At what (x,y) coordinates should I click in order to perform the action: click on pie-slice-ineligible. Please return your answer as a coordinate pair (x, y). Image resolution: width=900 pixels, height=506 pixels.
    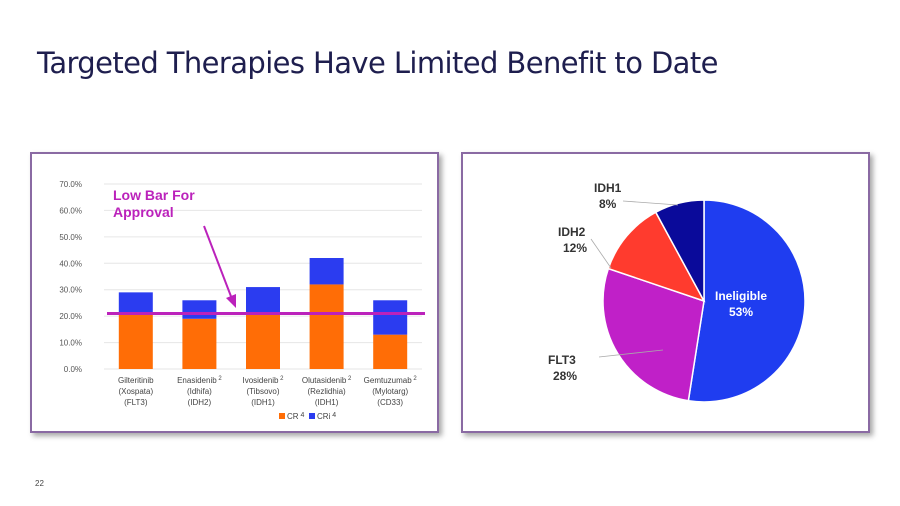
    Looking at the image, I should click on (746, 301).